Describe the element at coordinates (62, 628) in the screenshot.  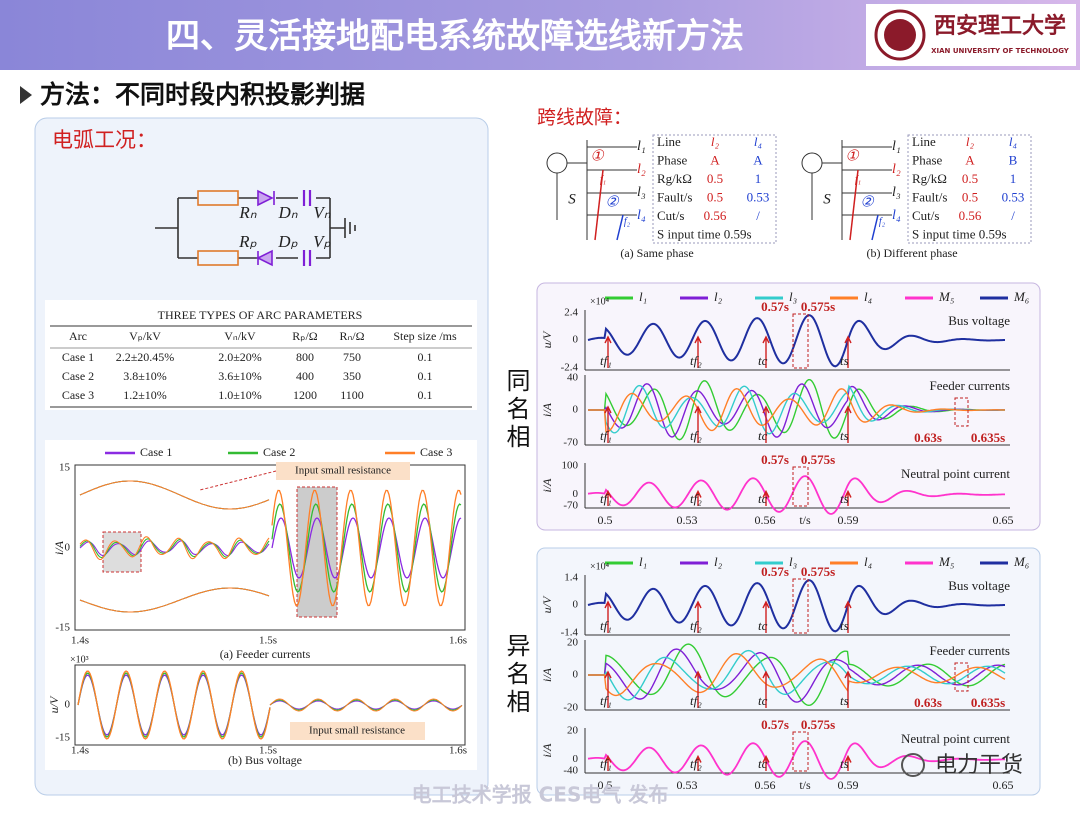
I see `y-tick-label: -15` at that location.